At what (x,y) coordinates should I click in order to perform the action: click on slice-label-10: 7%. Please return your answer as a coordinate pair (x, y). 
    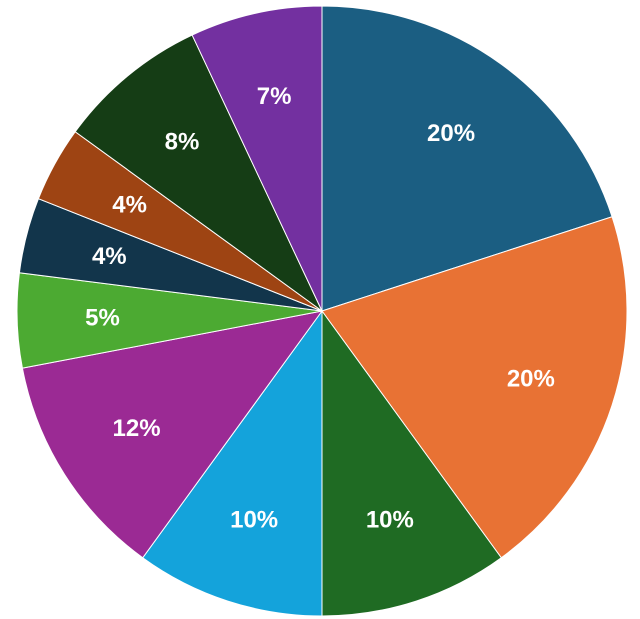
    Looking at the image, I should click on (274, 96).